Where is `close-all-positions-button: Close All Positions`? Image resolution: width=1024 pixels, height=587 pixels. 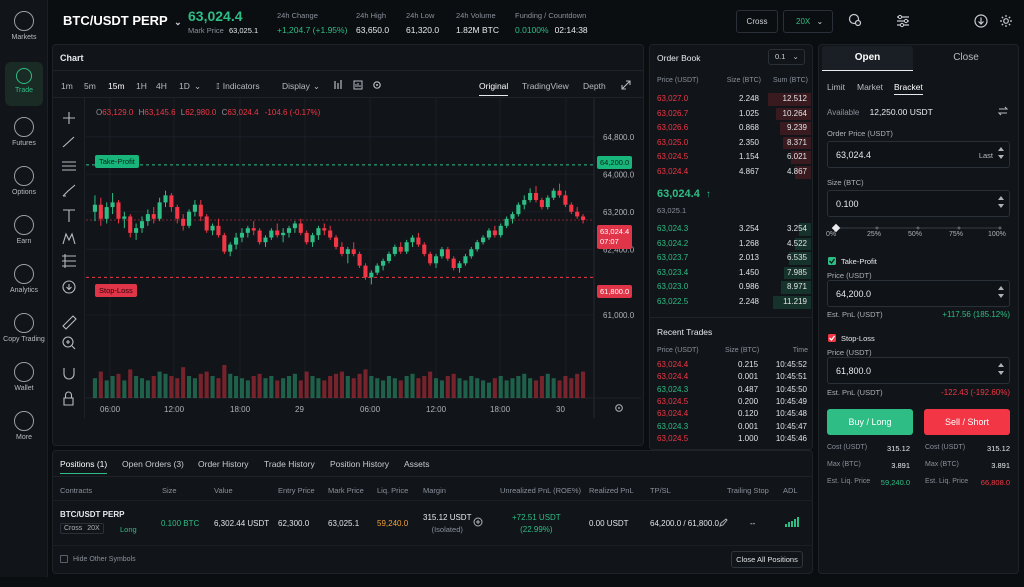
close-all-positions-button: Close All Positions is located at coordinates (767, 559).